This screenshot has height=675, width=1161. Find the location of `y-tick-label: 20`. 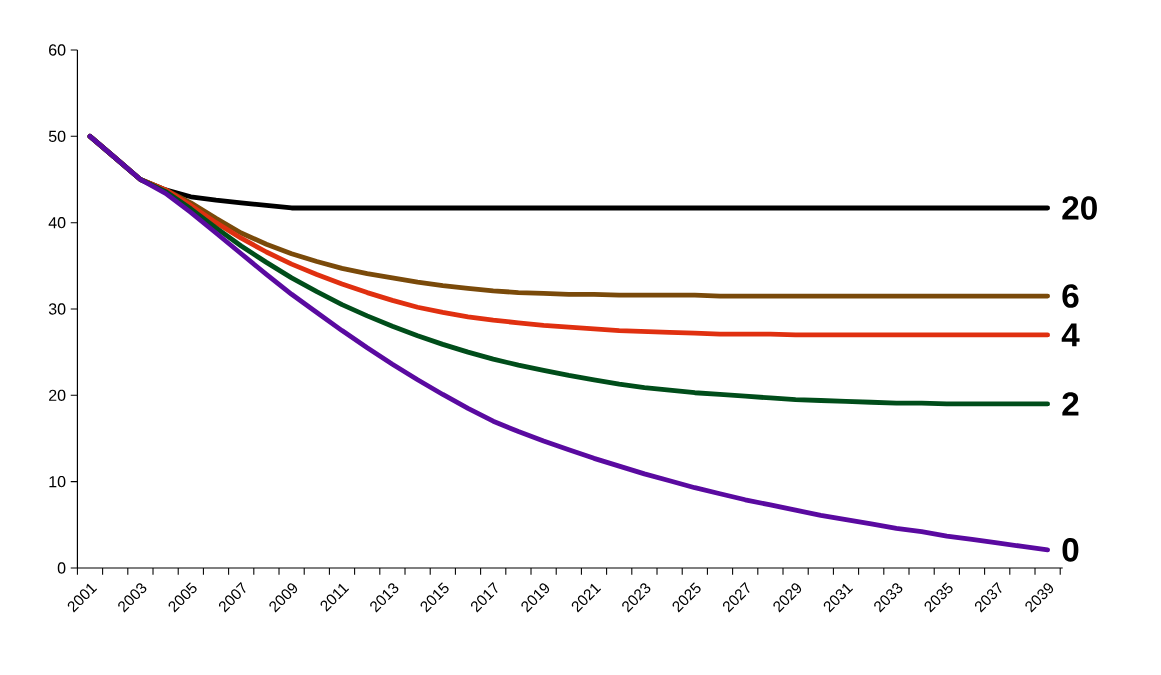

y-tick-label: 20 is located at coordinates (57, 395).